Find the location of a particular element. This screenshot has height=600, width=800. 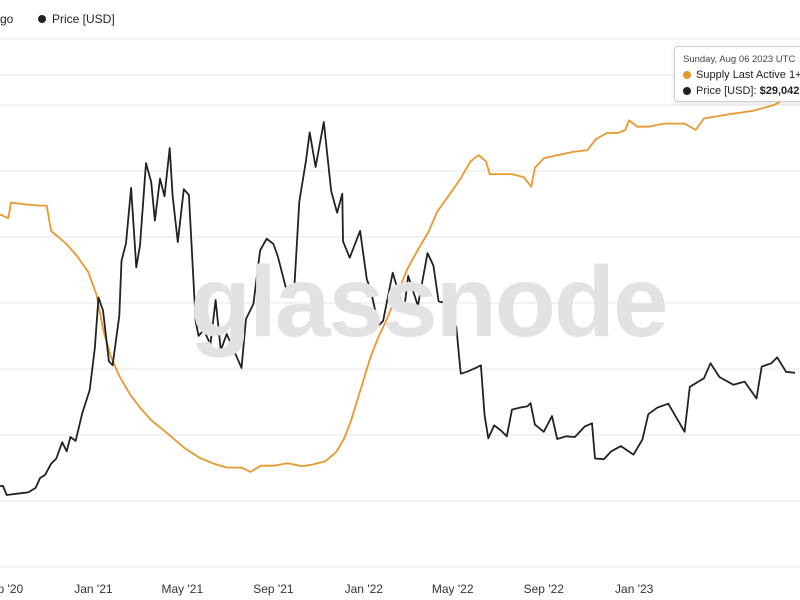

x-tick-label: Sep '21 is located at coordinates (273, 589).